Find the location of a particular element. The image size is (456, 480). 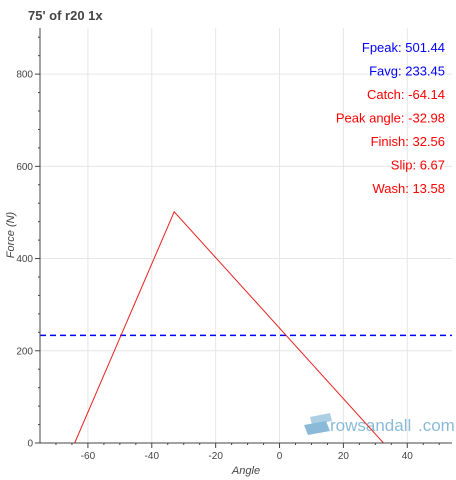

stat-annotation: Fpeak: 501.44 is located at coordinates (403, 47).